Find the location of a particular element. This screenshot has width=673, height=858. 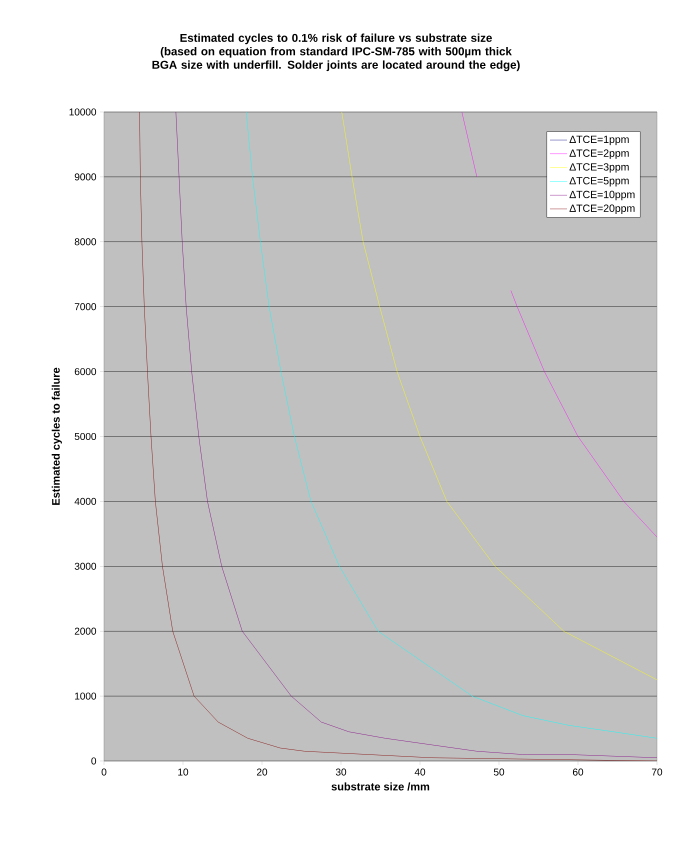

y-axis-title: Estimated cycles to failure is located at coordinates (57, 436).